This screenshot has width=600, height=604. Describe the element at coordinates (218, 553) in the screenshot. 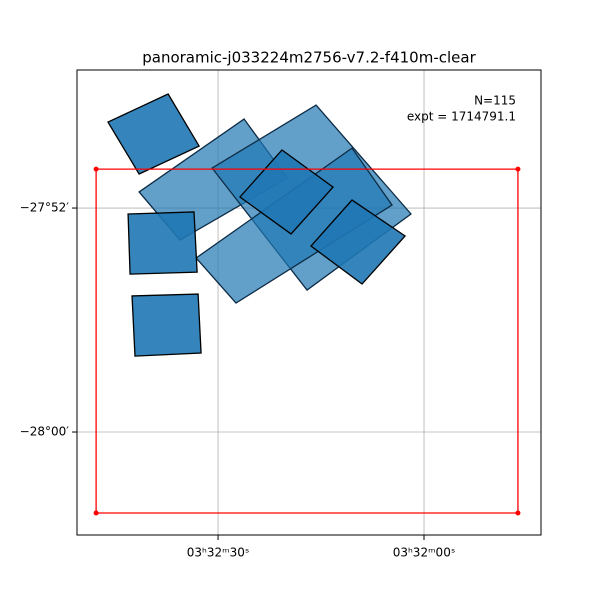

I see `x-tick-label: 03ʰ32ᵐ30ˢ` at that location.